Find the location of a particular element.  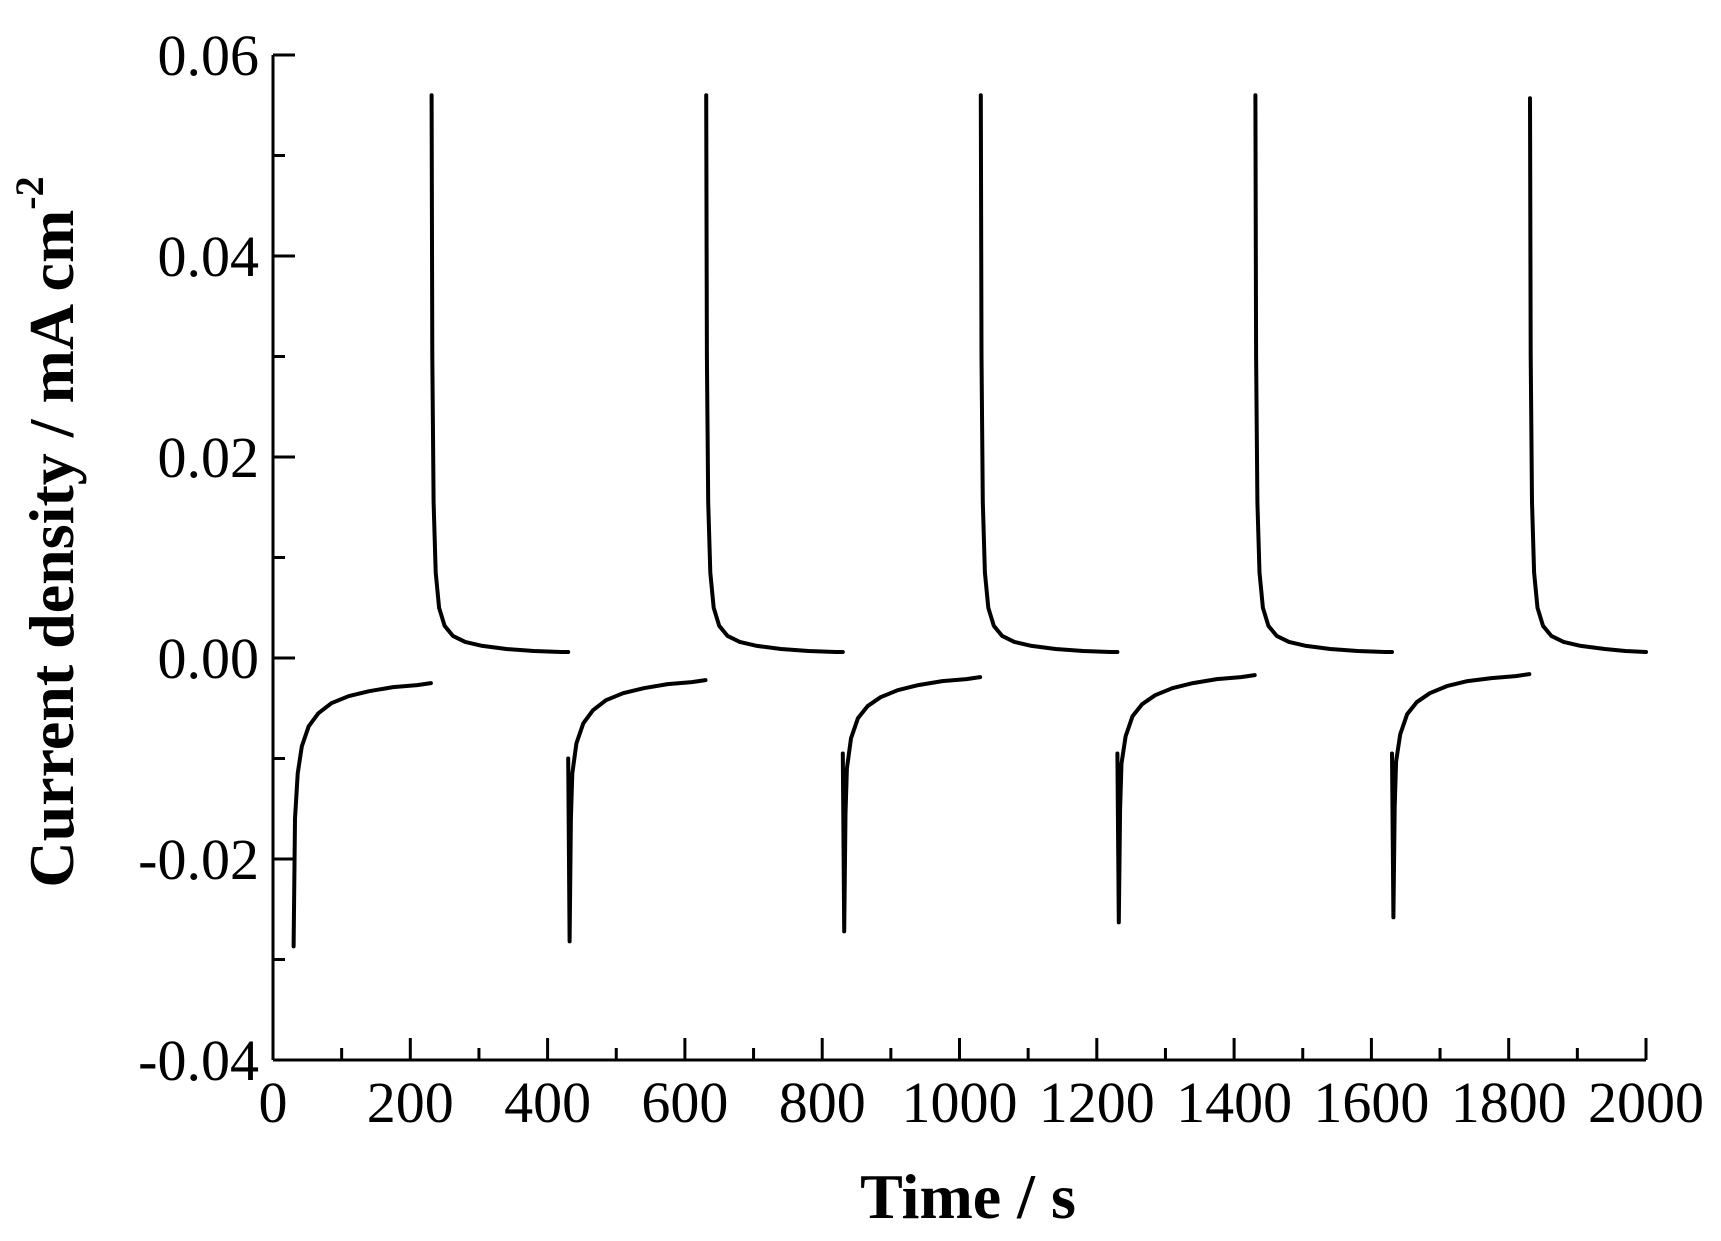

x-axis-title: Time / s is located at coordinates (968, 1196).